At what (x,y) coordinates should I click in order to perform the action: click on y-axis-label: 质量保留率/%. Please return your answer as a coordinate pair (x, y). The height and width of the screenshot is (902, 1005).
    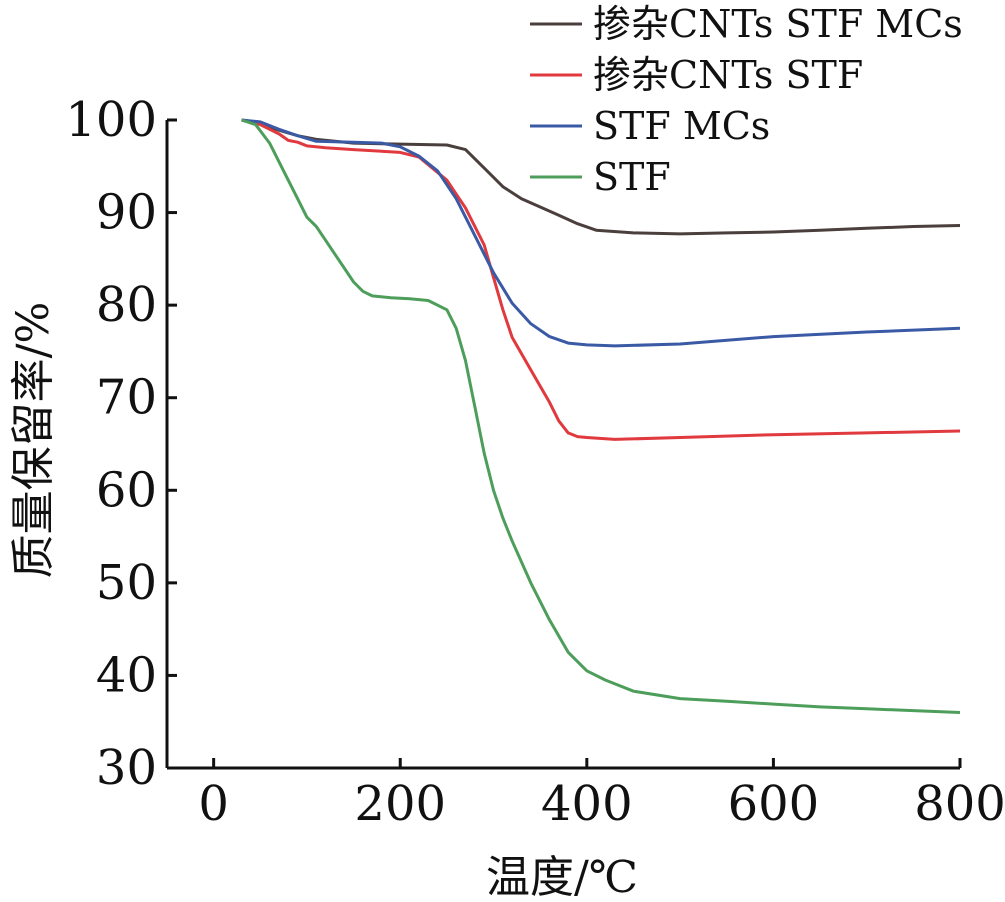
    Looking at the image, I should click on (33, 440).